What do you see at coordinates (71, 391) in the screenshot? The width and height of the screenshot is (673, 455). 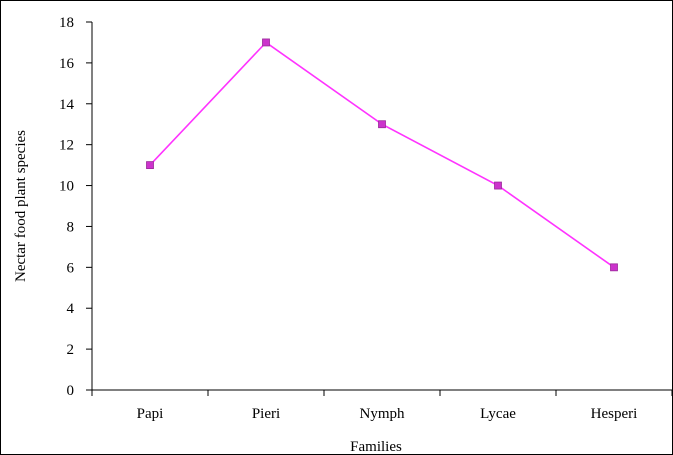 I see `y-tick-label: 0` at bounding box center [71, 391].